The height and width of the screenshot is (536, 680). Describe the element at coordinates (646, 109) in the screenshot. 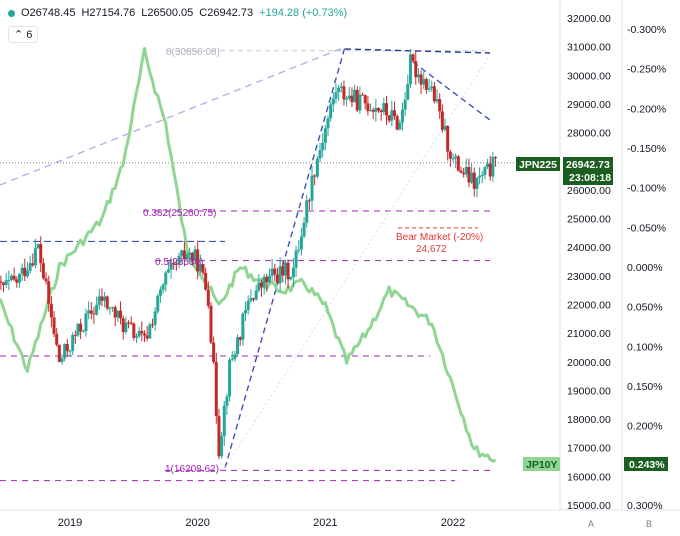

I see `y-right-tick-label: -0.200%` at that location.